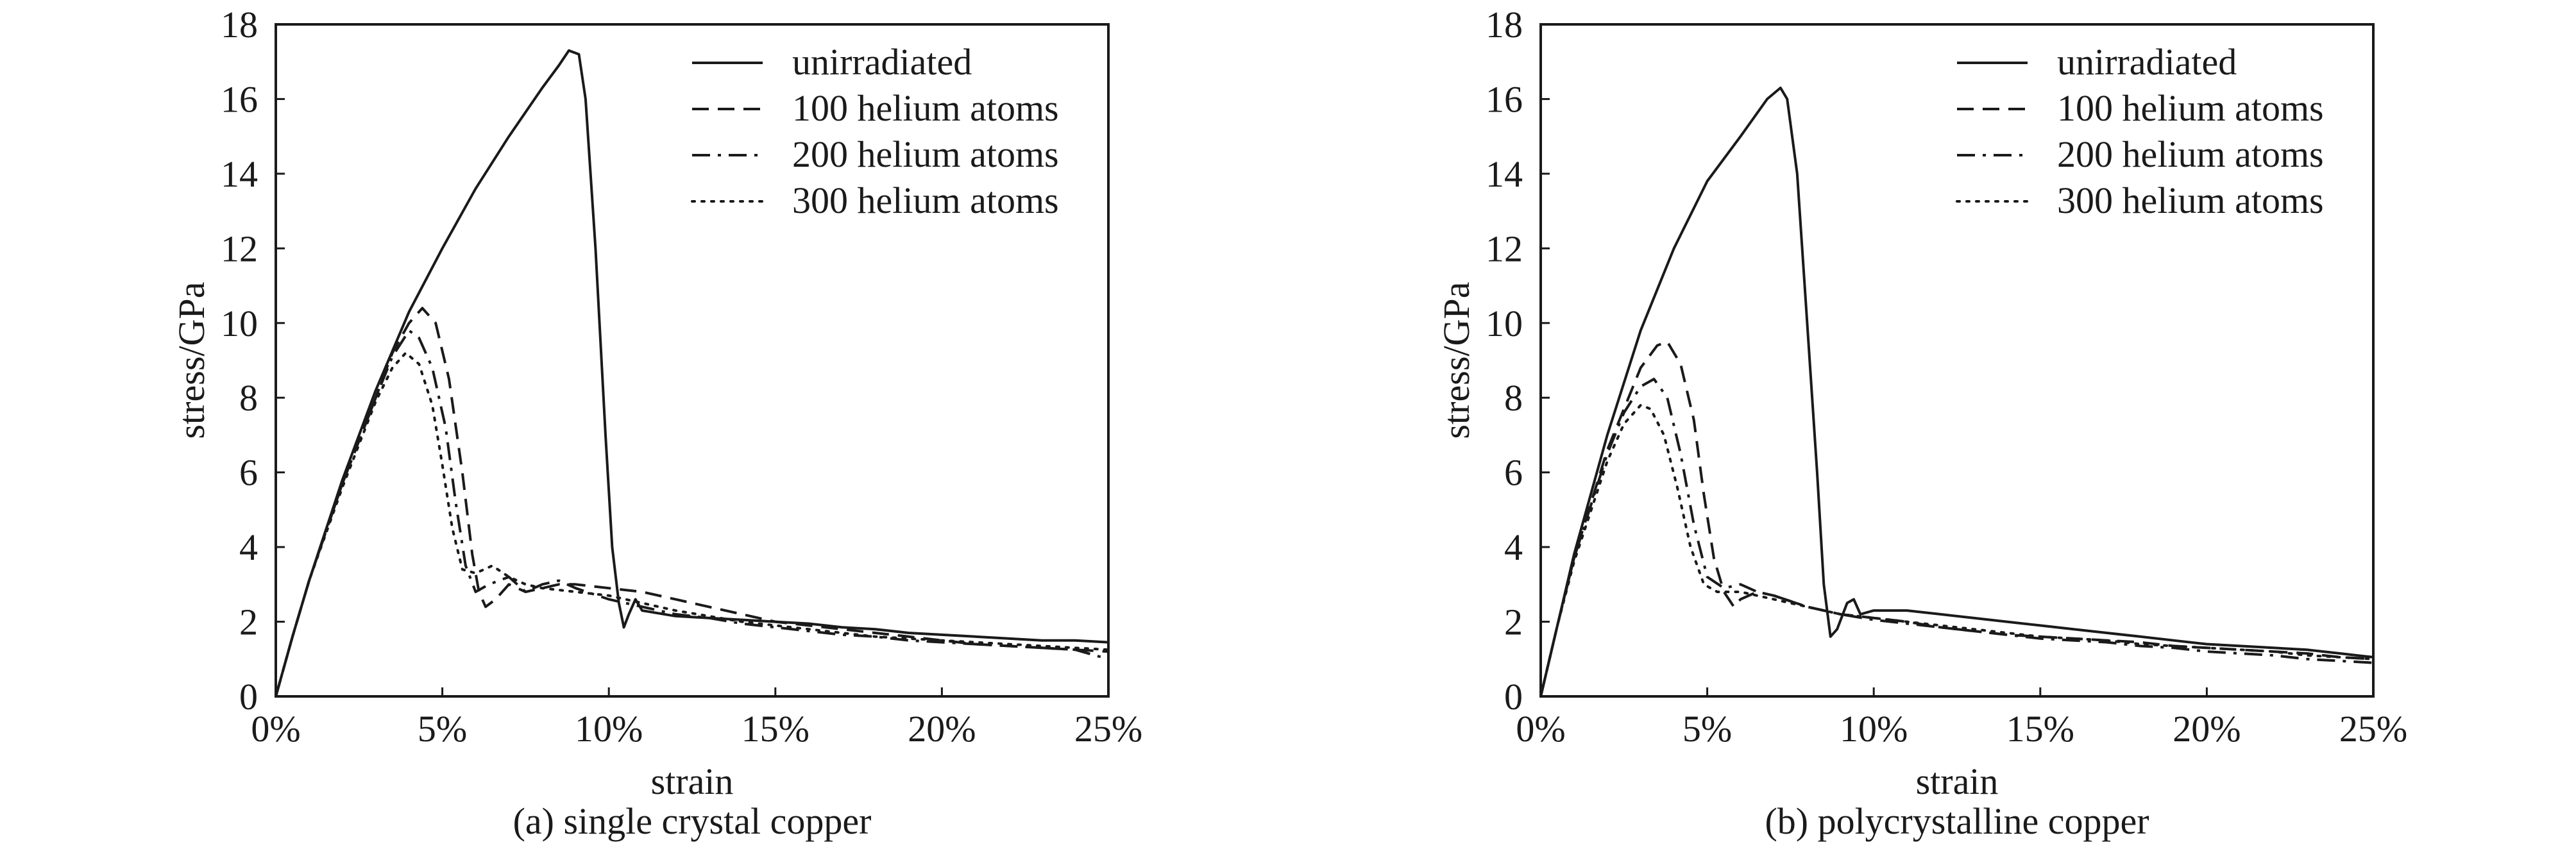 This screenshot has width=2576, height=849. I want to click on caption-b: (b) polycrystalline copper, so click(1957, 821).